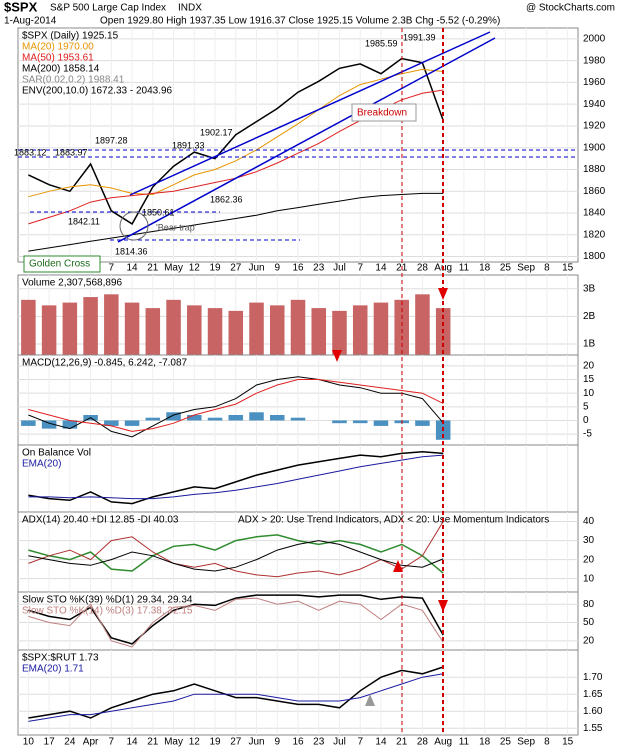 The width and height of the screenshot is (620, 750). I want to click on x-tick-label: Aug, so click(443, 742).